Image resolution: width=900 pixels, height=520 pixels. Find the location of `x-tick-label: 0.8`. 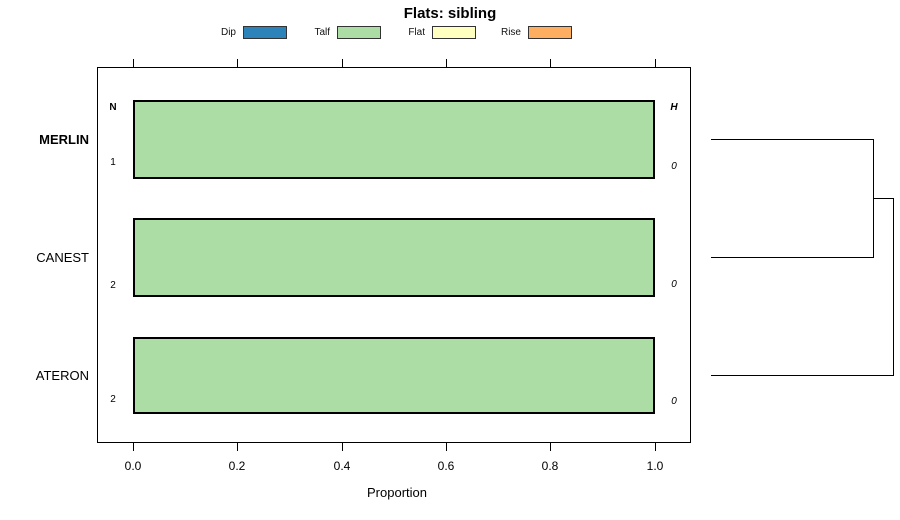

x-tick-label: 0.8 is located at coordinates (550, 466).